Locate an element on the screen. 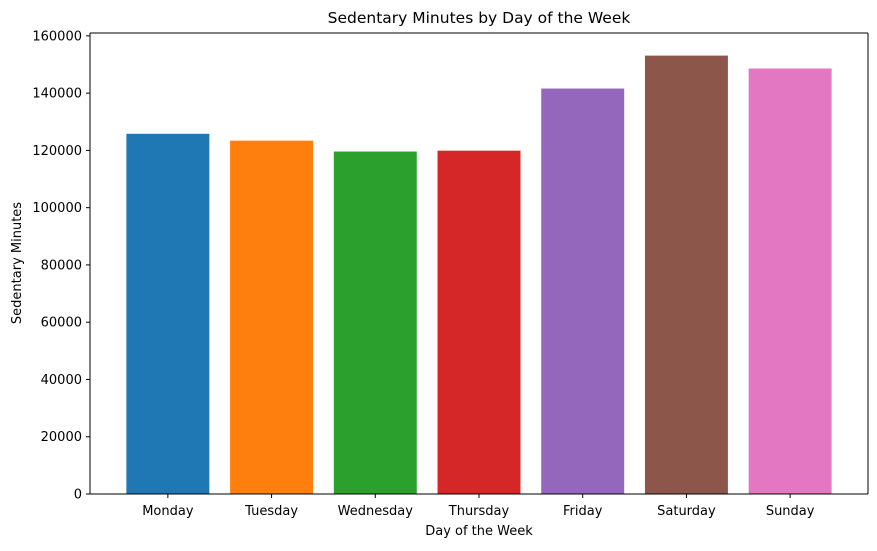  x-tick-label: Friday is located at coordinates (583, 511).